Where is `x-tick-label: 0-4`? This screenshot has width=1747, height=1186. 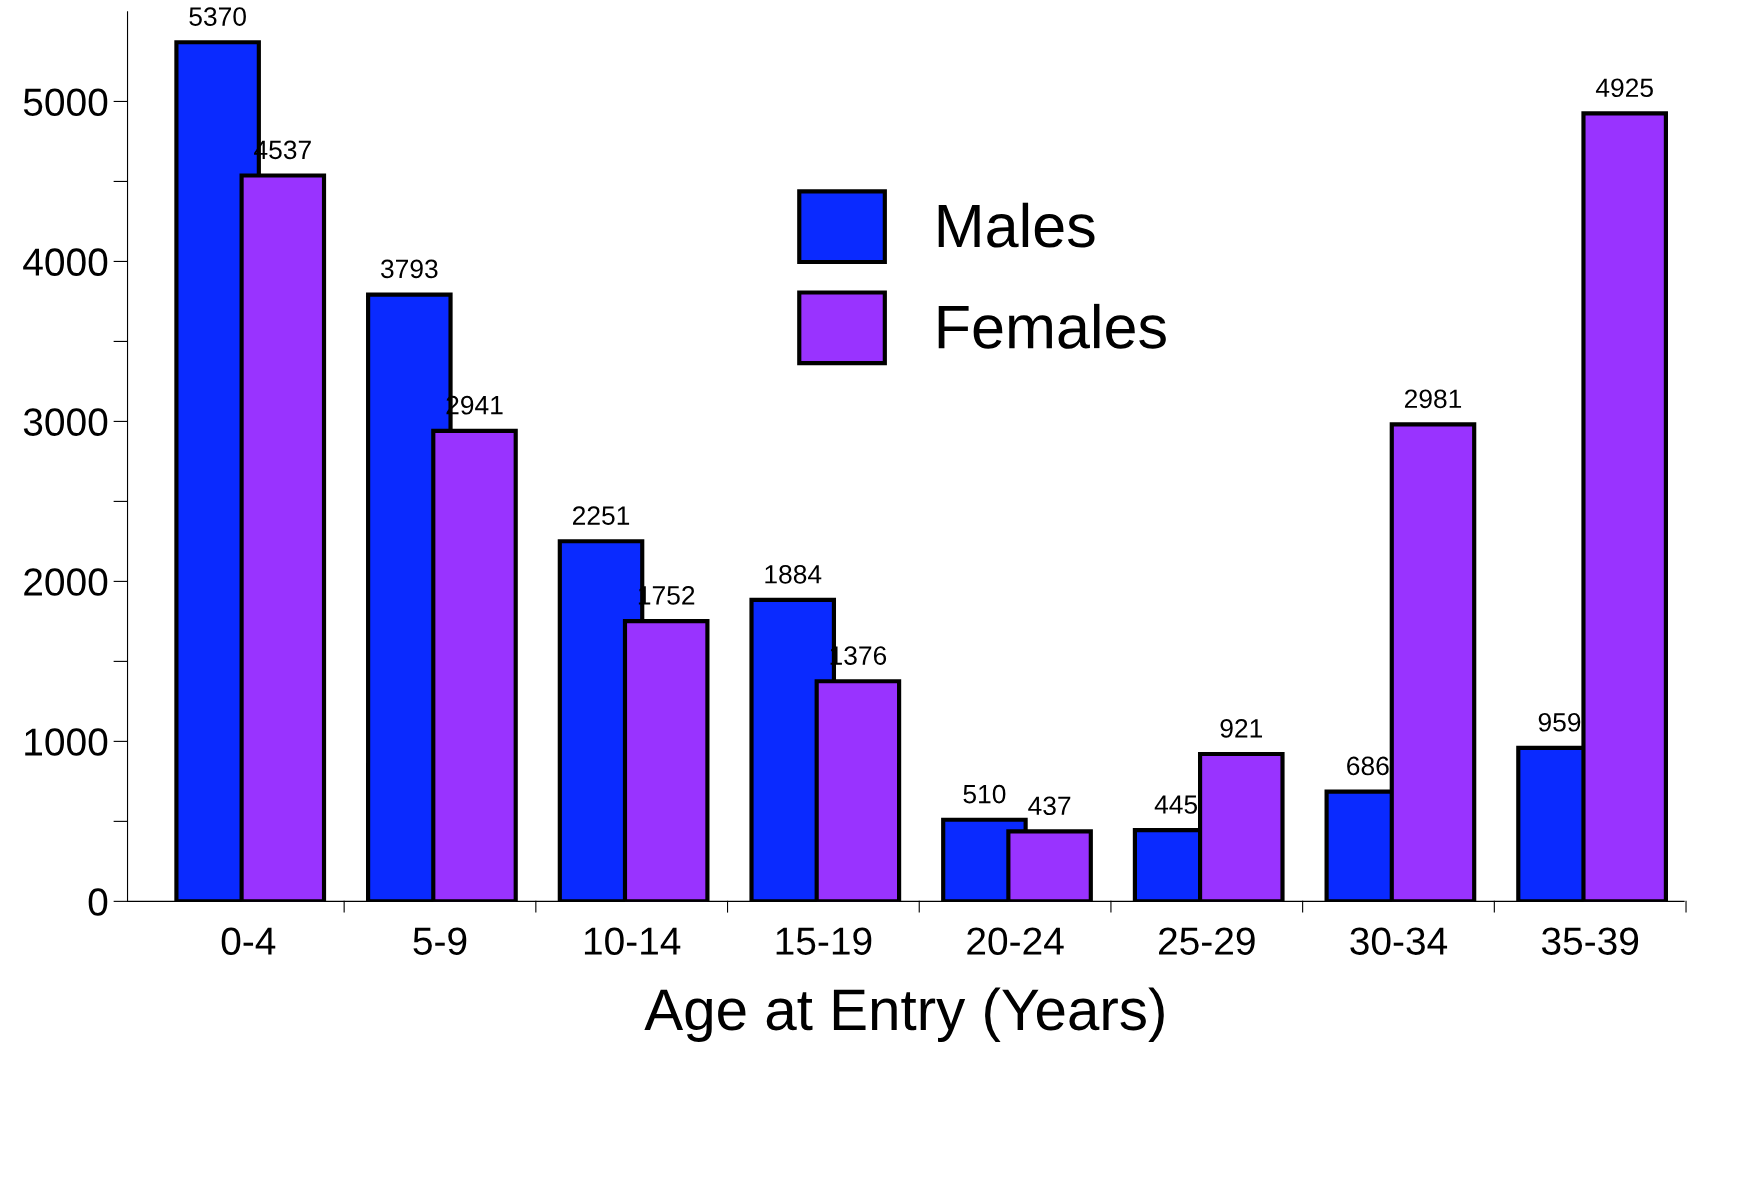
x-tick-label: 0-4 is located at coordinates (248, 941).